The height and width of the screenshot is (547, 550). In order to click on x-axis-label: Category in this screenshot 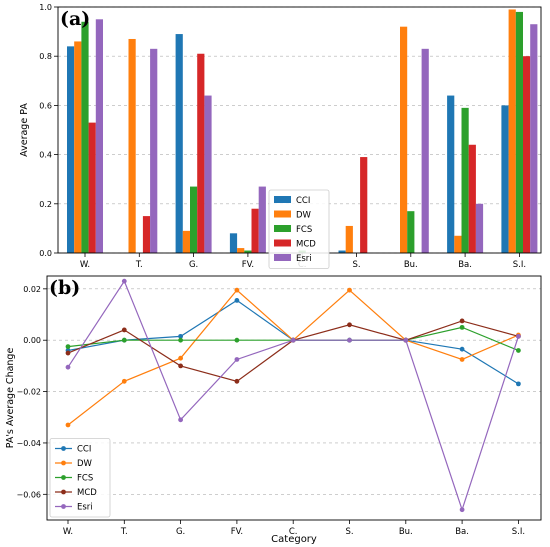, I will do `click(294, 539)`.